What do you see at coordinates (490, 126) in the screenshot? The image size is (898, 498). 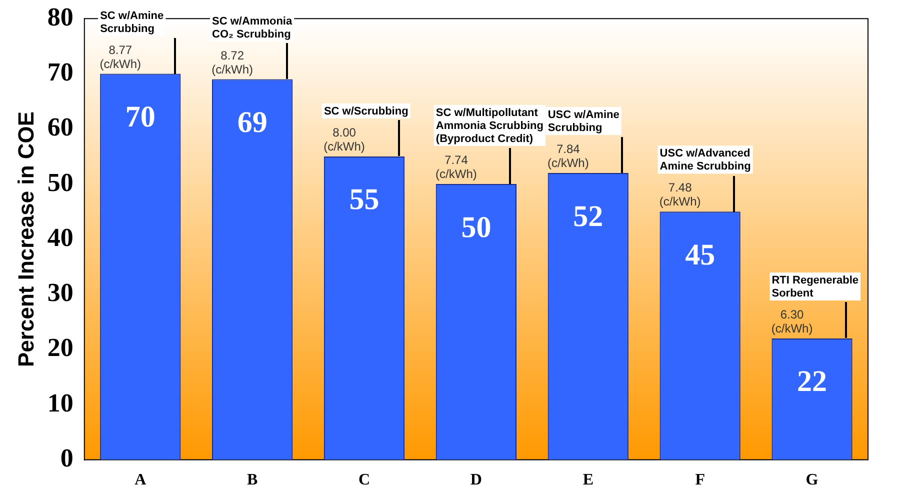 I see `annotation: SC w/Multipollutant Ammonia Scrubbing (Byproduct Credit)` at bounding box center [490, 126].